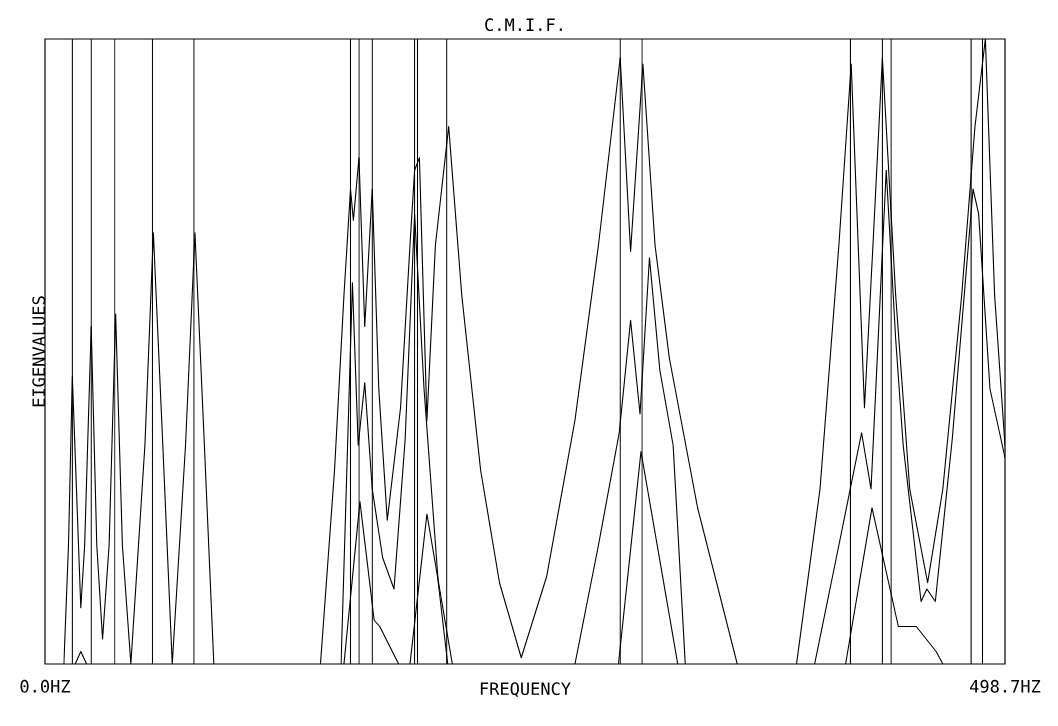 Image resolution: width=1058 pixels, height=726 pixels. Describe the element at coordinates (45, 686) in the screenshot. I see `x-tick-label: 0.0HZ` at that location.